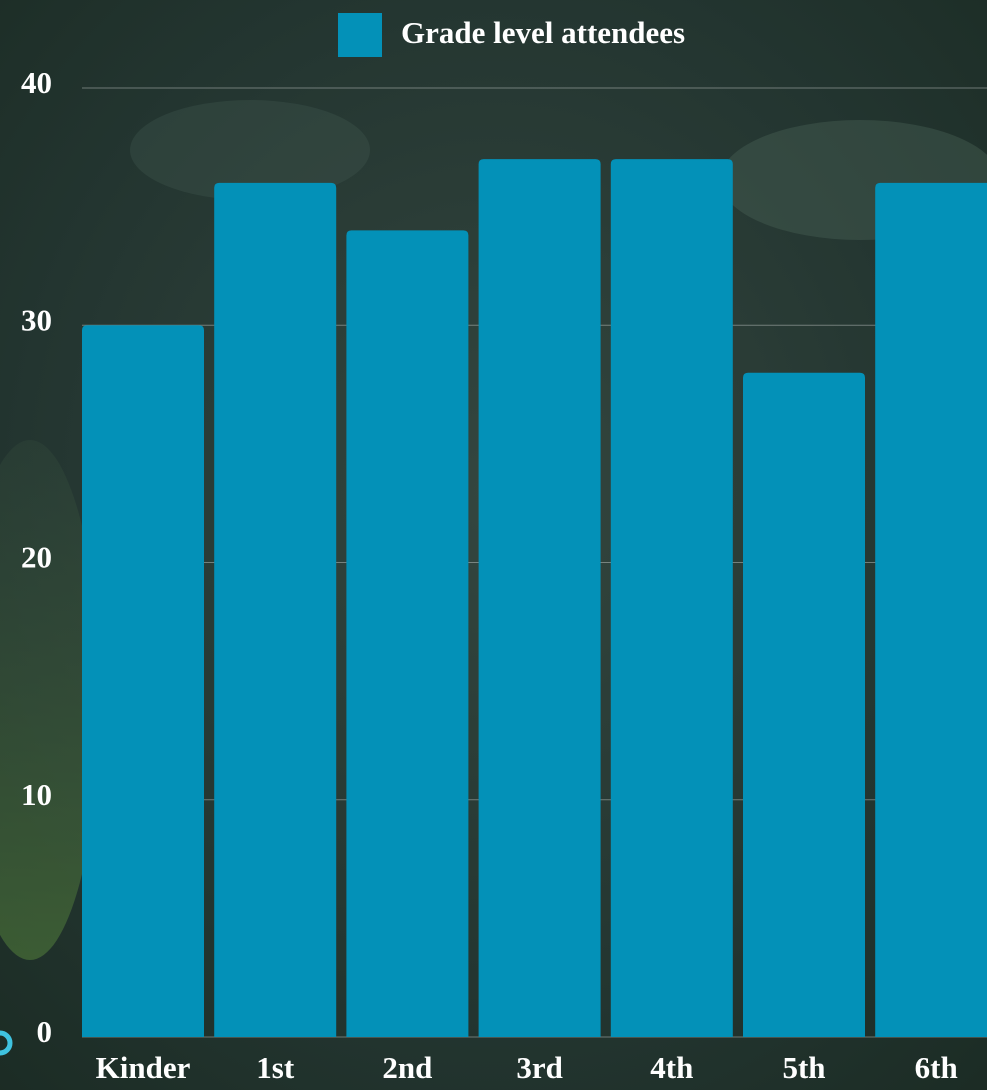 This screenshot has width=987, height=1090. I want to click on y-tick-label: 0, so click(45, 1031).